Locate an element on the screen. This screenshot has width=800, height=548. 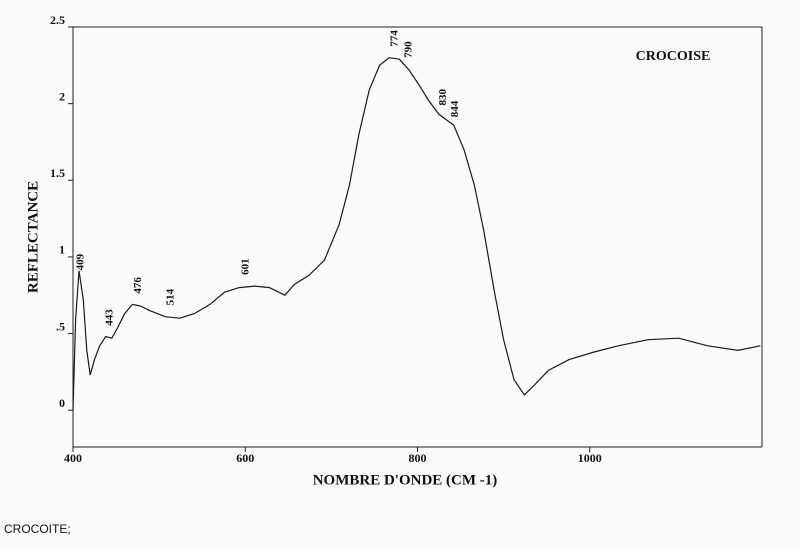
peak-label: 790 is located at coordinates (408, 49).